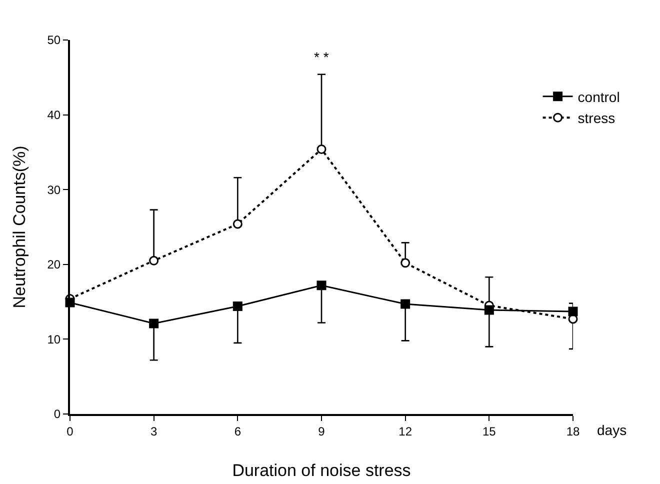  What do you see at coordinates (321, 470) in the screenshot?
I see `x-axis-title: Duration of noise stress` at bounding box center [321, 470].